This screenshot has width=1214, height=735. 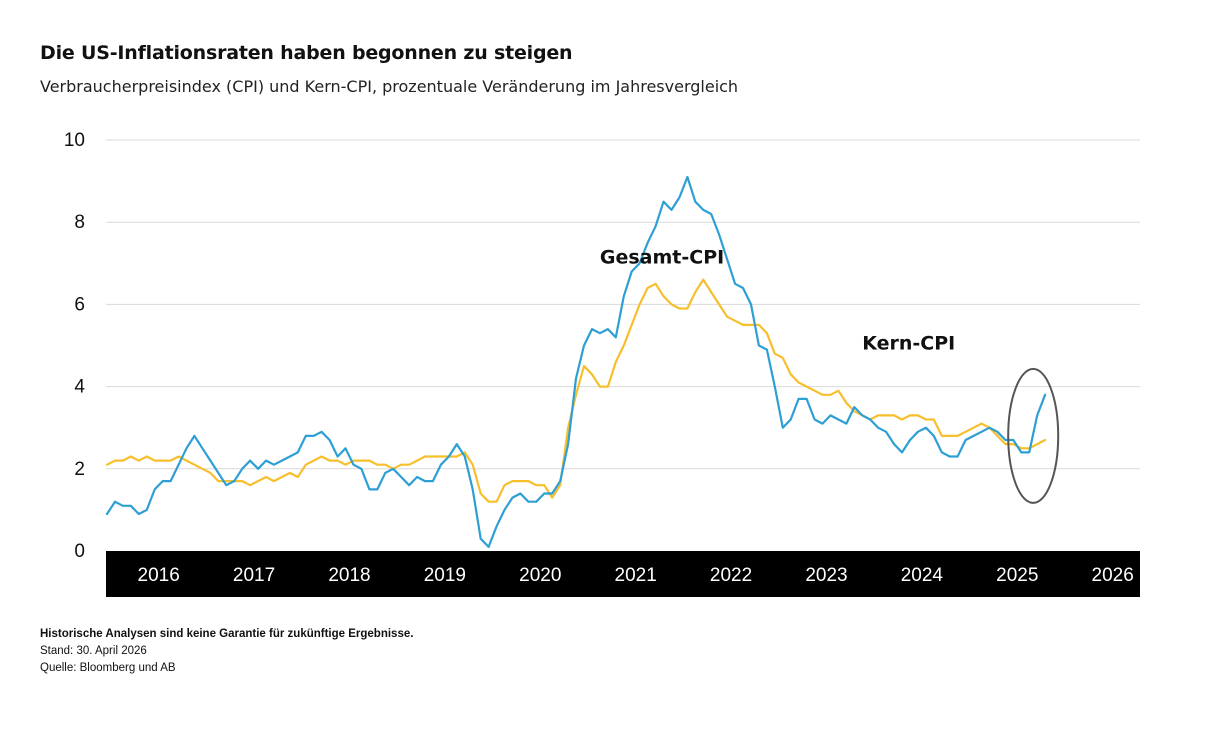 What do you see at coordinates (74, 140) in the screenshot?
I see `y-tick-label: 10` at bounding box center [74, 140].